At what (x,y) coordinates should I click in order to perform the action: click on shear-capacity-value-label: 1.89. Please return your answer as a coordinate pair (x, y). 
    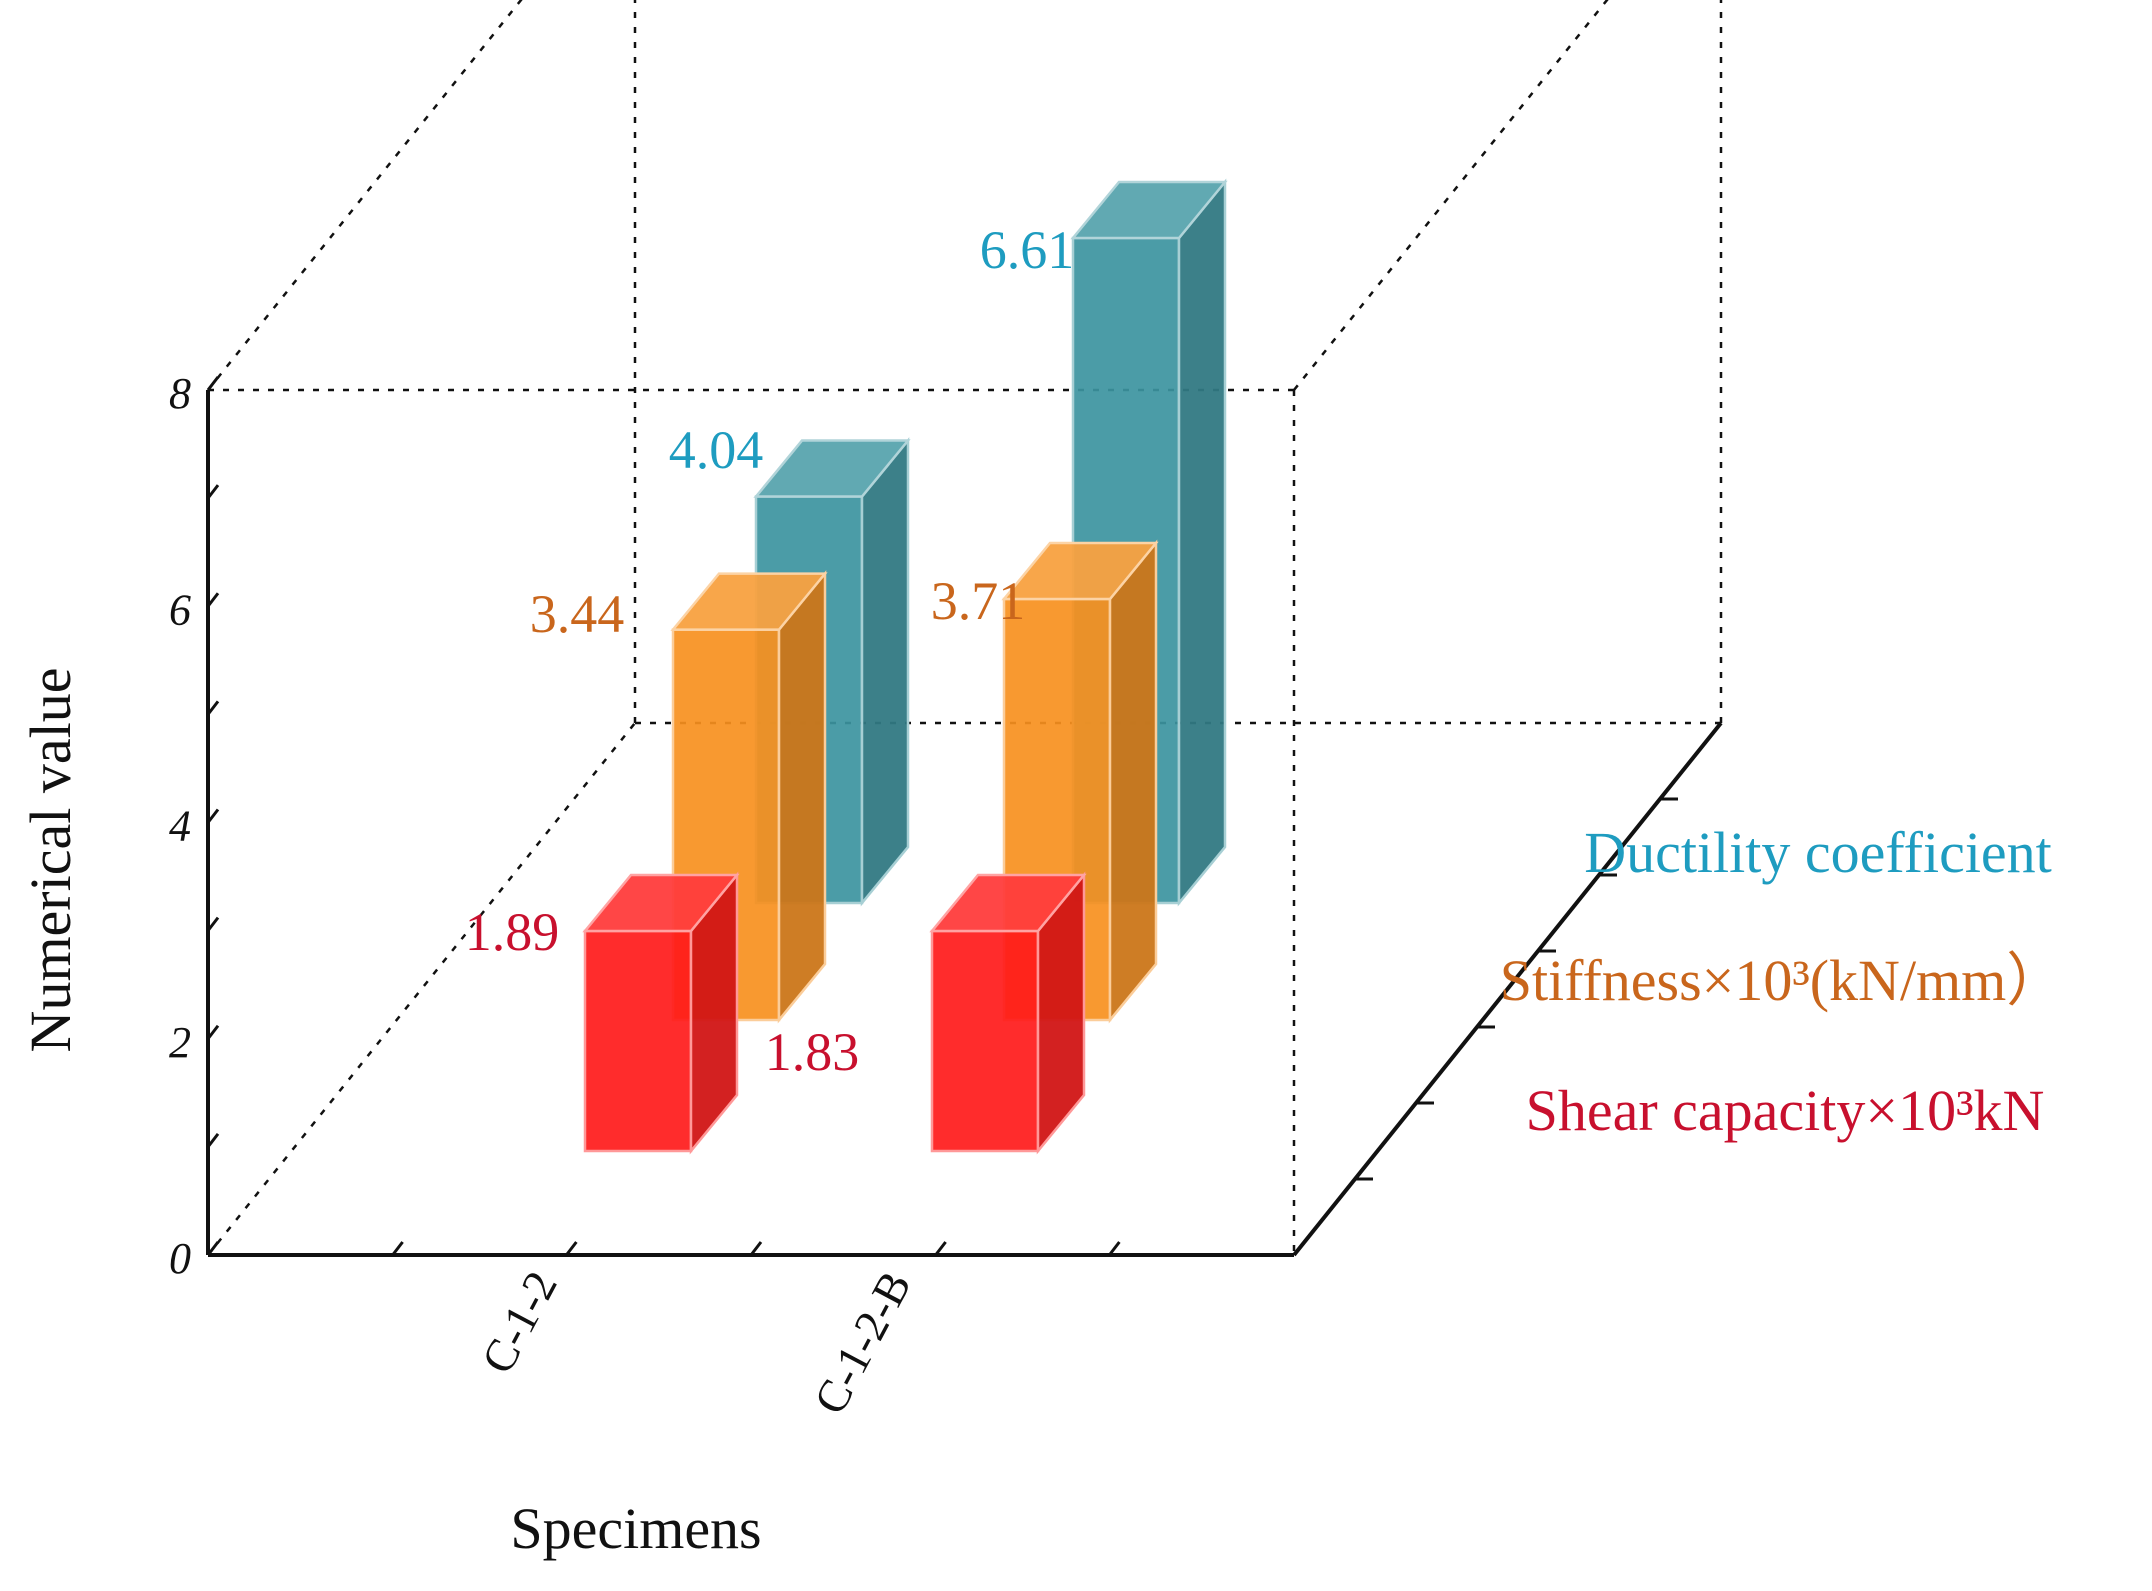
    Looking at the image, I should click on (512, 932).